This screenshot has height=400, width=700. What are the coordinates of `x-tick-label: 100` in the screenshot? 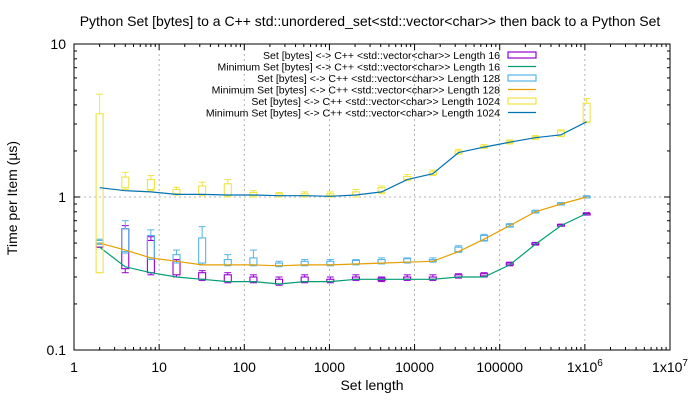 It's located at (245, 367).